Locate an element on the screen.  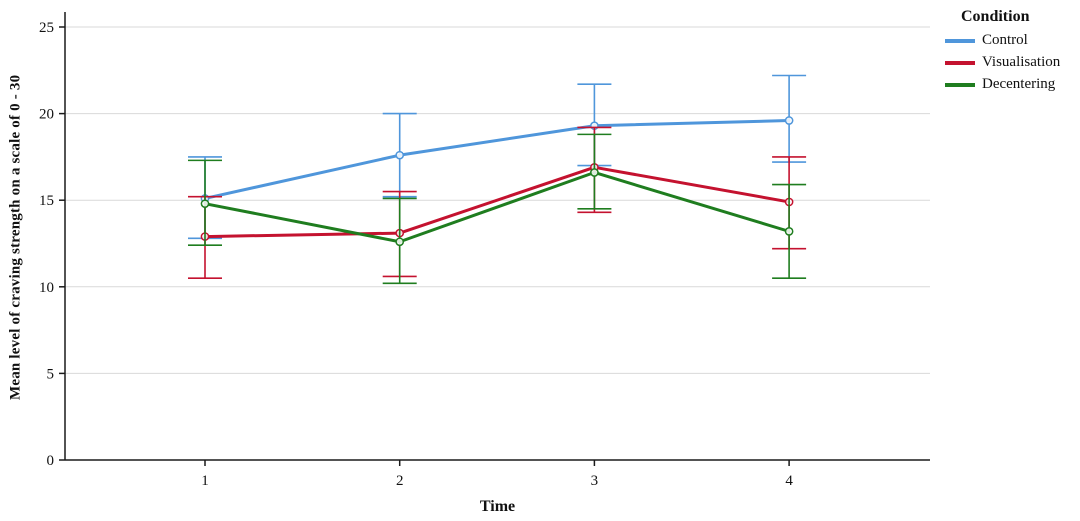
legend-item-visualisation: Visualisation is located at coordinates (1011, 62).